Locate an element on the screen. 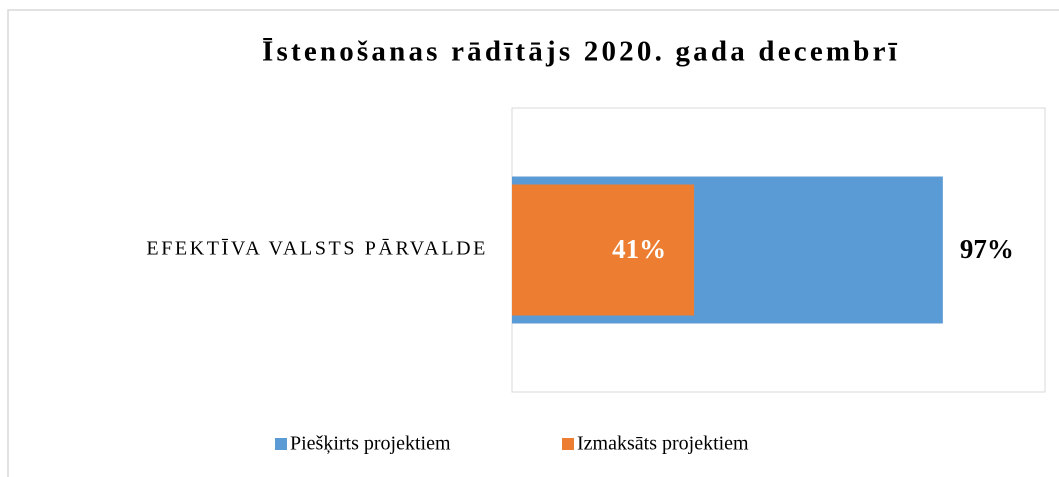  category-label: EFEKTĪVA VALSTS PĀRVALDE is located at coordinates (317, 249).